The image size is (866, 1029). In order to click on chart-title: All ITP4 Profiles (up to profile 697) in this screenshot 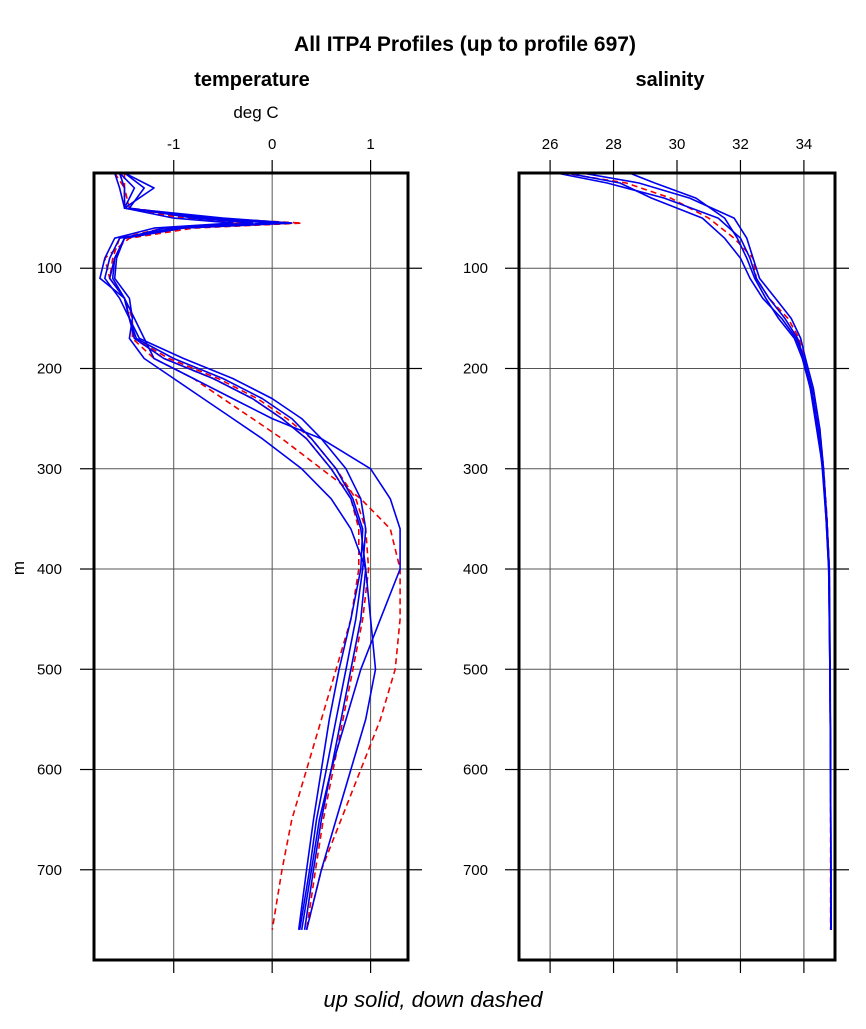, I will do `click(465, 44)`.